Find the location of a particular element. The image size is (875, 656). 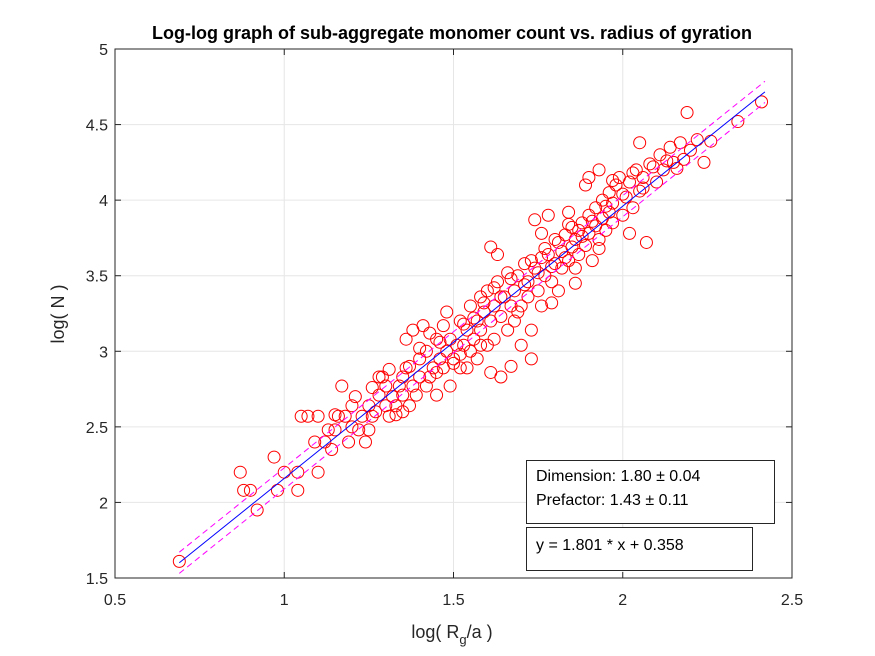

dimension-text: Dimension: 1.80 ± 0.04 is located at coordinates (618, 476).